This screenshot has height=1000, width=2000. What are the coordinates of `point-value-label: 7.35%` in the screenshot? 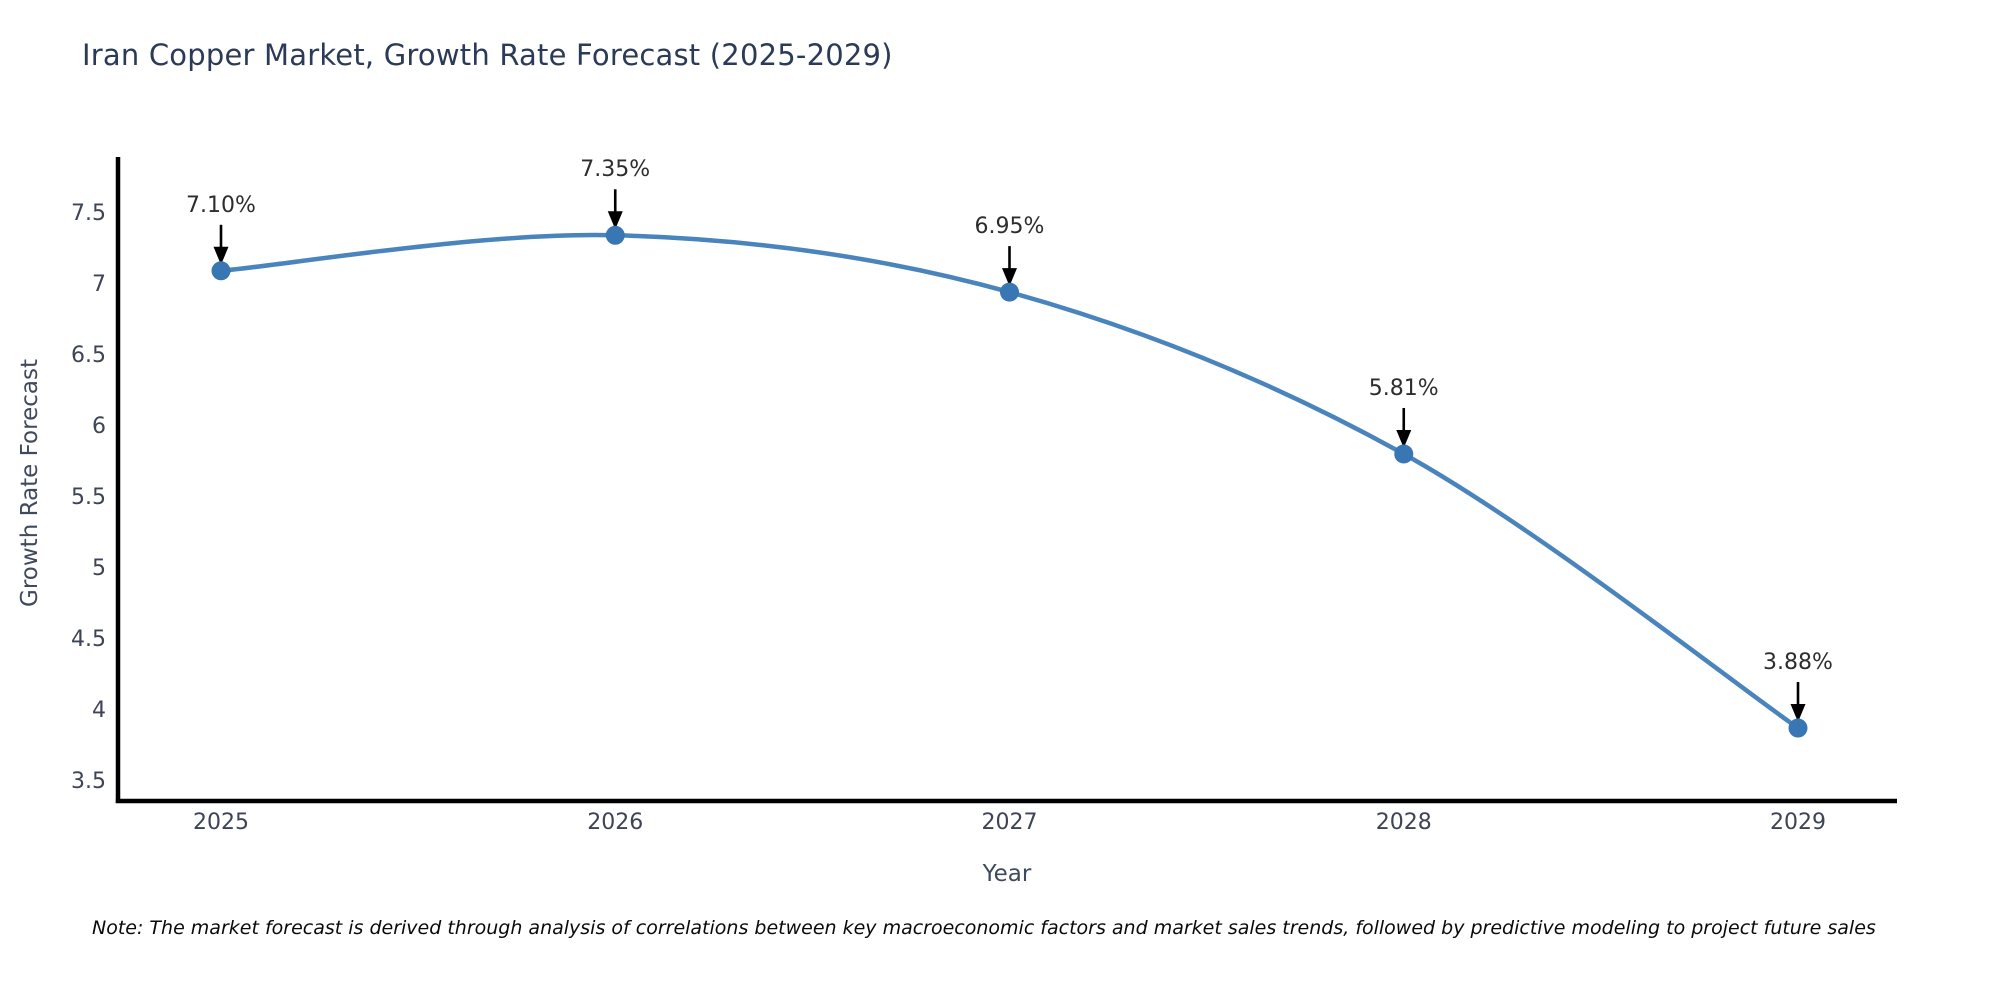 It's located at (615, 170).